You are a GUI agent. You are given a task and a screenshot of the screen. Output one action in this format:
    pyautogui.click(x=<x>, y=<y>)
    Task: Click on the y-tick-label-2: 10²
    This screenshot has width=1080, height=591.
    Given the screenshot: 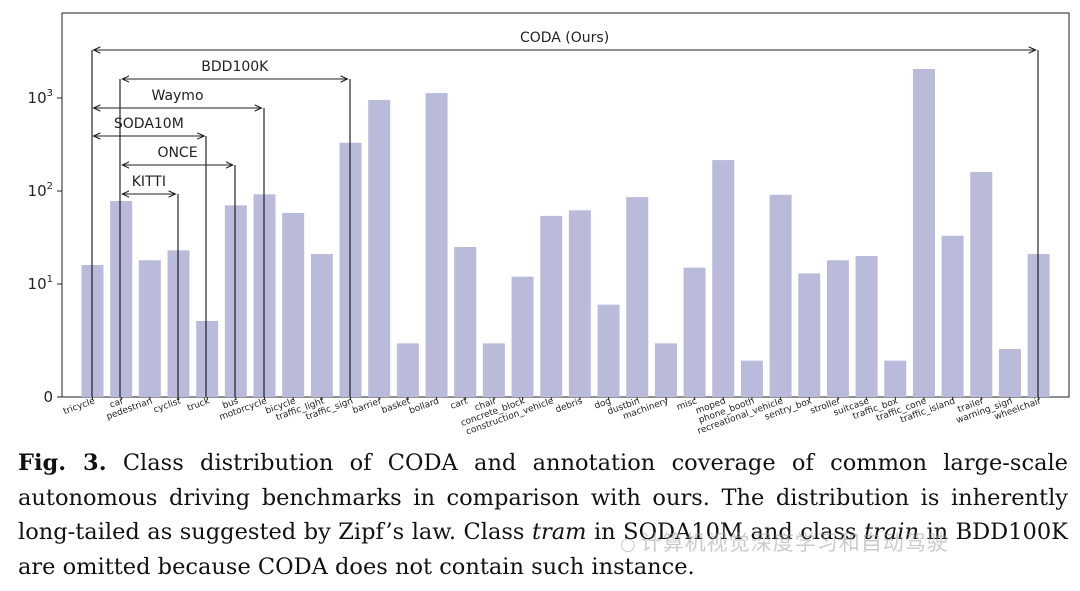 What is the action you would take?
    pyautogui.click(x=40, y=190)
    